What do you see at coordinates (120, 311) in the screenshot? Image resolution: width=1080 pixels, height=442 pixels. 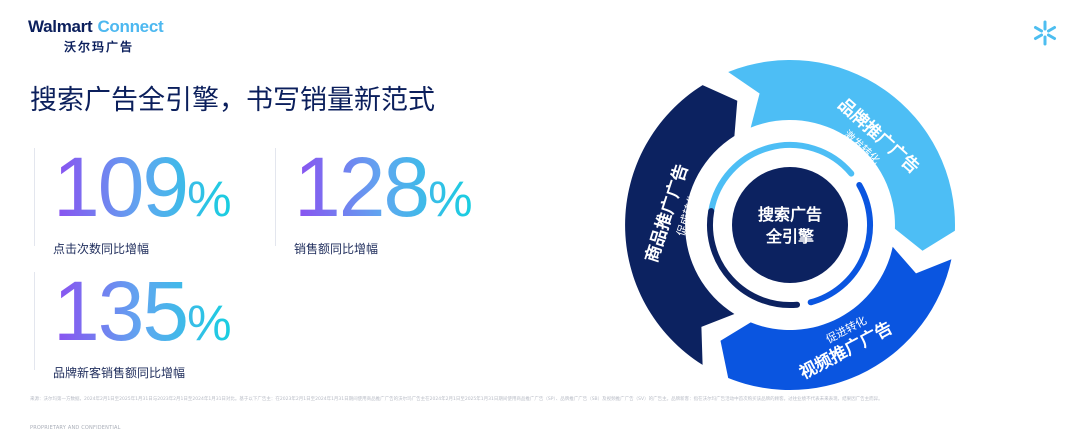 I see `stat-value: 135` at bounding box center [120, 311].